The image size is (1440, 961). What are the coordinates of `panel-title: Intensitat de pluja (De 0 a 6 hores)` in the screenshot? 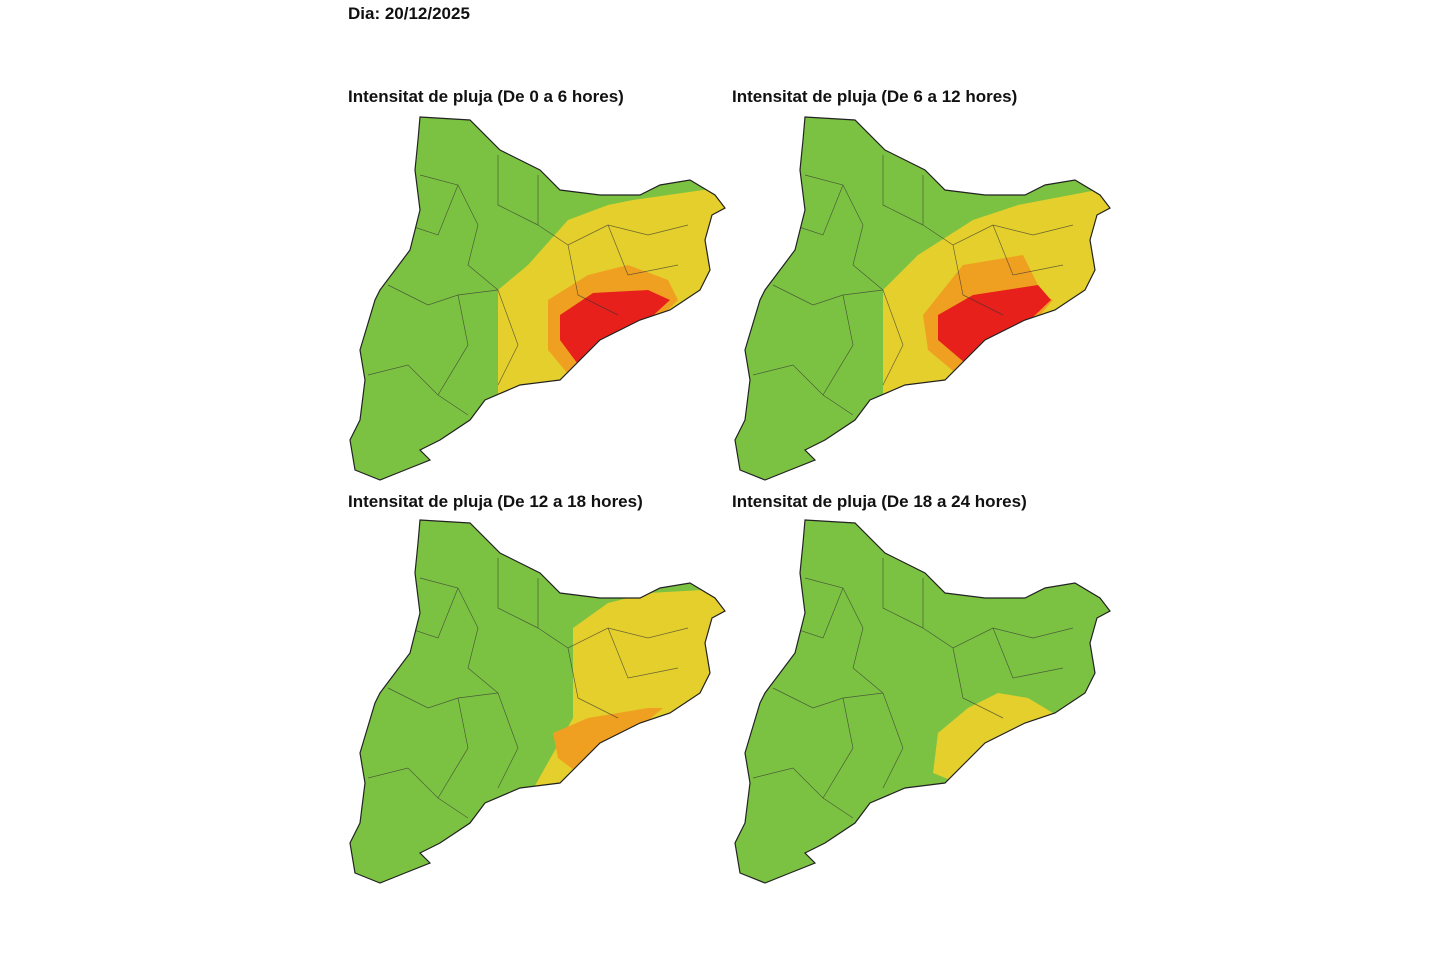 It's located at (486, 96).